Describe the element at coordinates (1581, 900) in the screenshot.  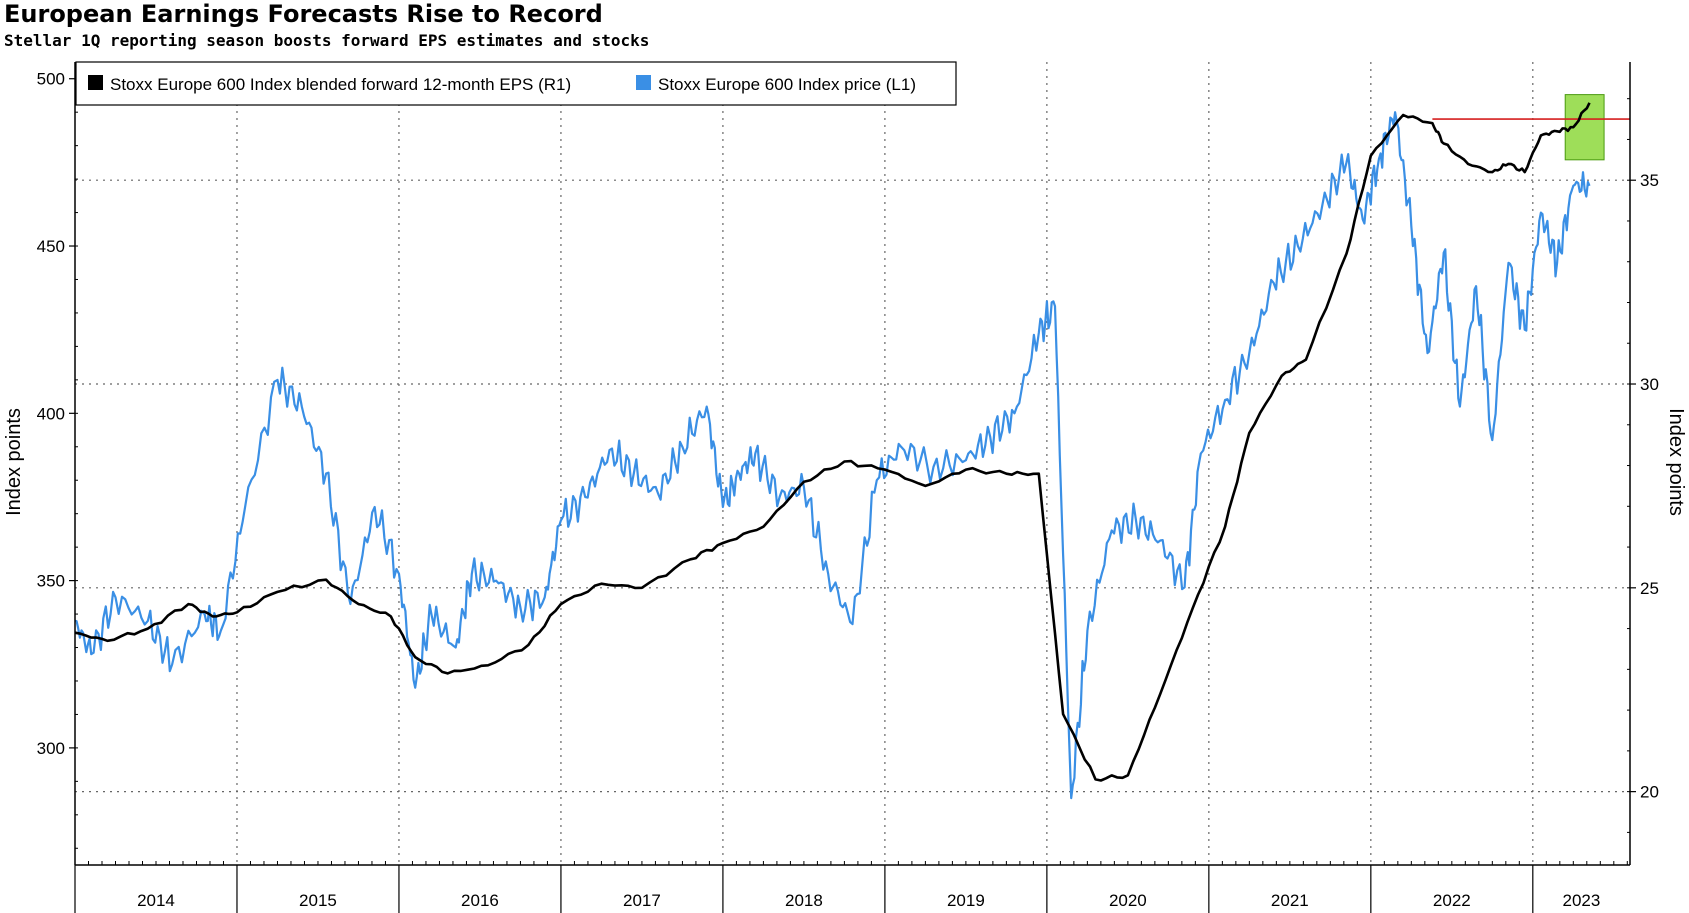
I see `x-tick-label: 2023` at that location.